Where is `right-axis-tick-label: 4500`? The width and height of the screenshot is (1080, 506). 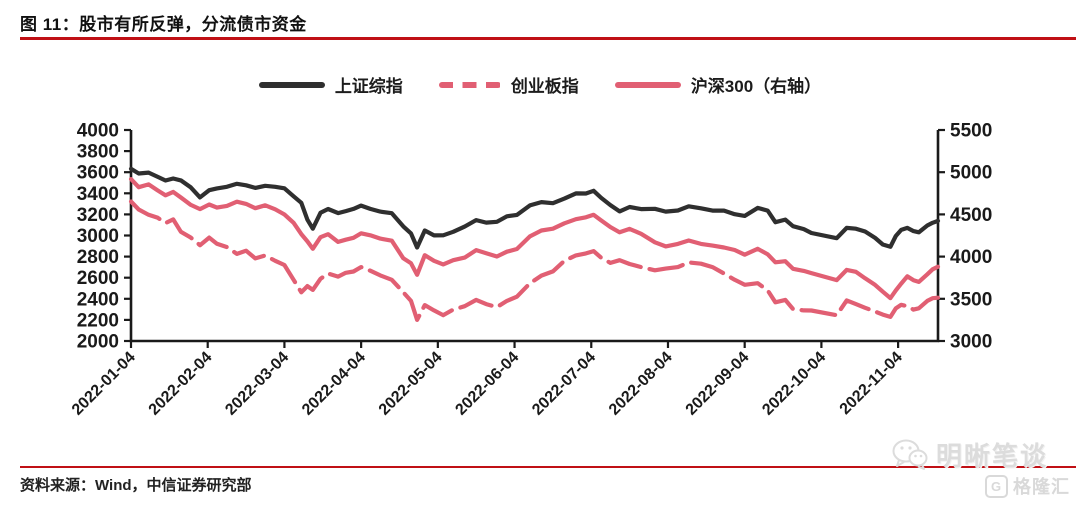
right-axis-tick-label: 4500 is located at coordinates (971, 215).